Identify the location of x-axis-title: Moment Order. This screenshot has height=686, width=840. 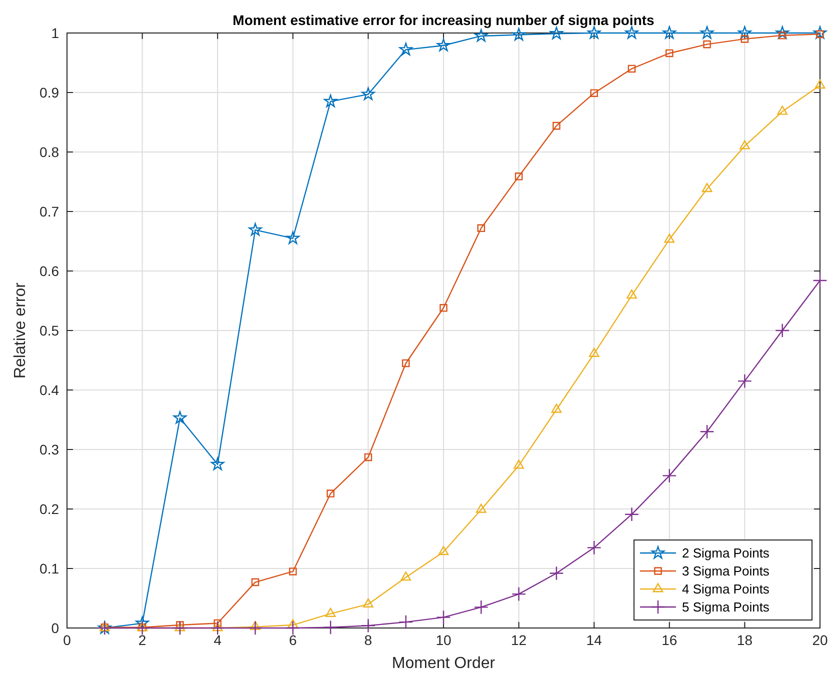
(444, 663).